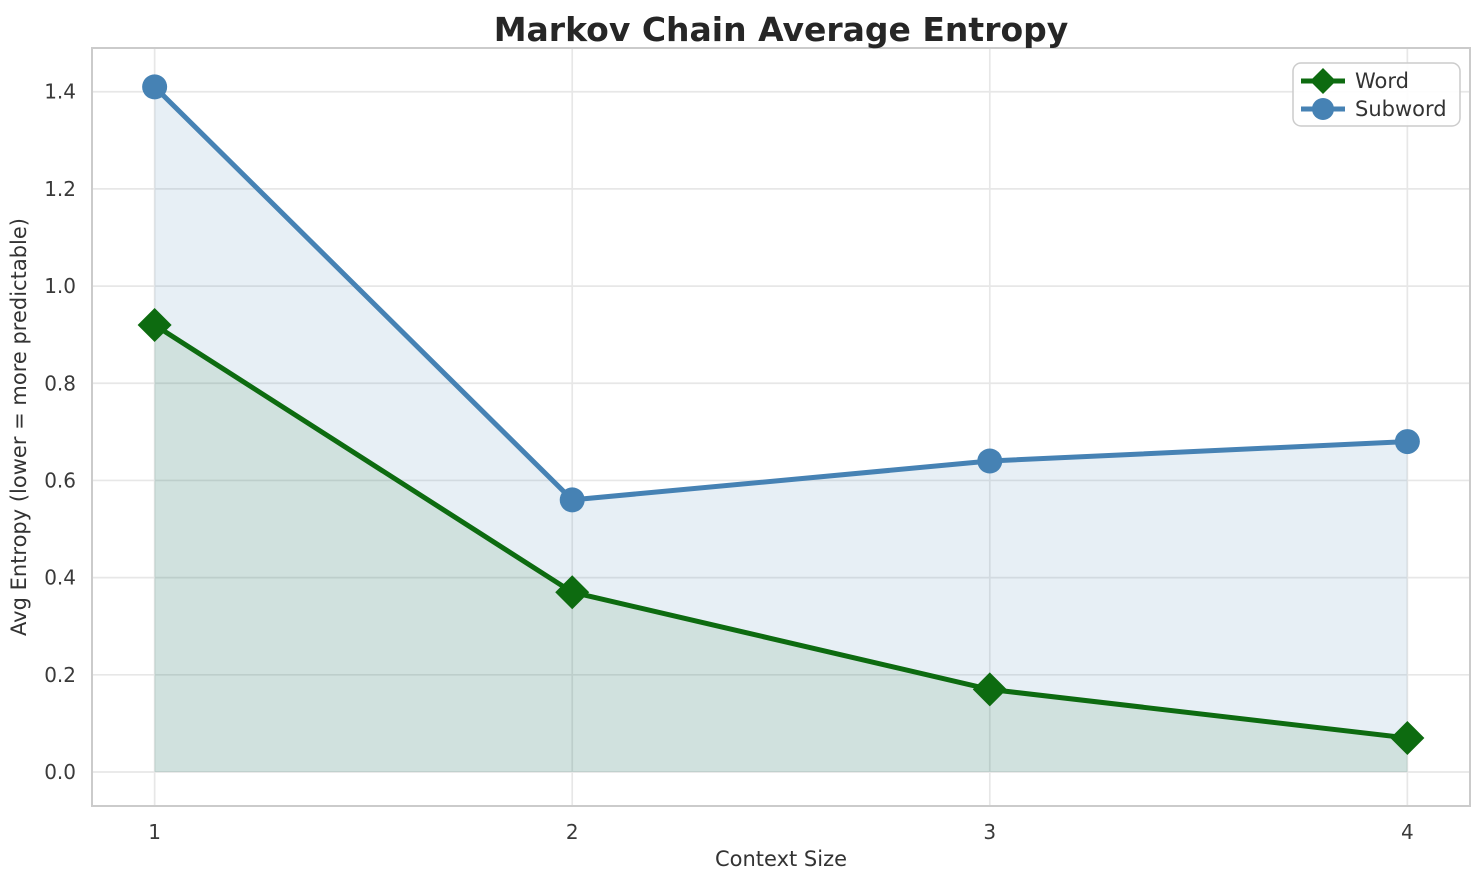  What do you see at coordinates (1323, 81) in the screenshot?
I see `legend-word-diamond-icon` at bounding box center [1323, 81].